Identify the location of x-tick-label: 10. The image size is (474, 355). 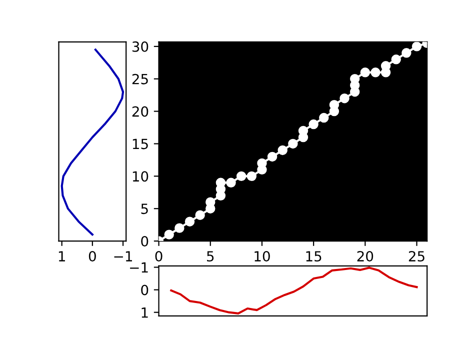
(262, 256).